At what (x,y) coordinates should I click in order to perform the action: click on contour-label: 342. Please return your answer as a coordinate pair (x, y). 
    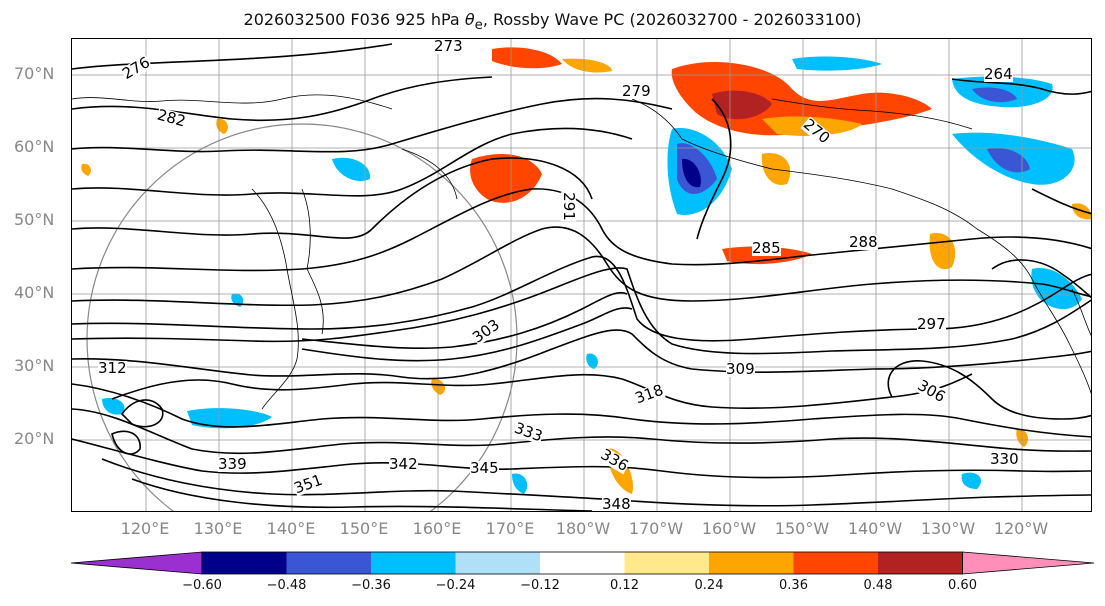
    Looking at the image, I should click on (403, 464).